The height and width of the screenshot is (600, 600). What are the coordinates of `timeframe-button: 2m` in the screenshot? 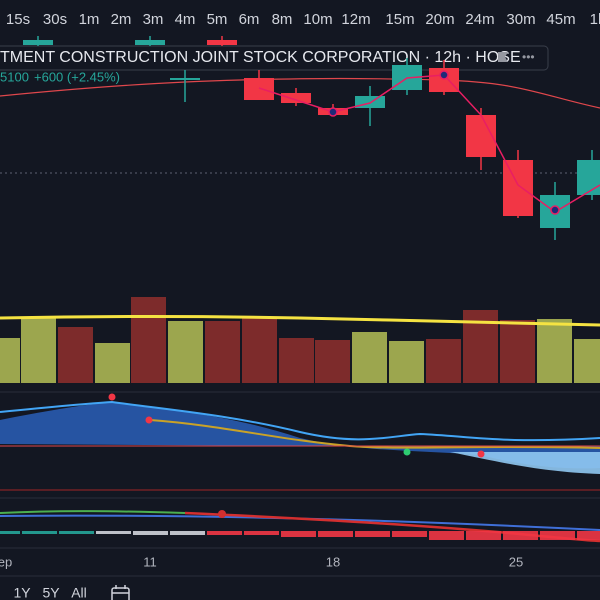 It's located at (121, 19).